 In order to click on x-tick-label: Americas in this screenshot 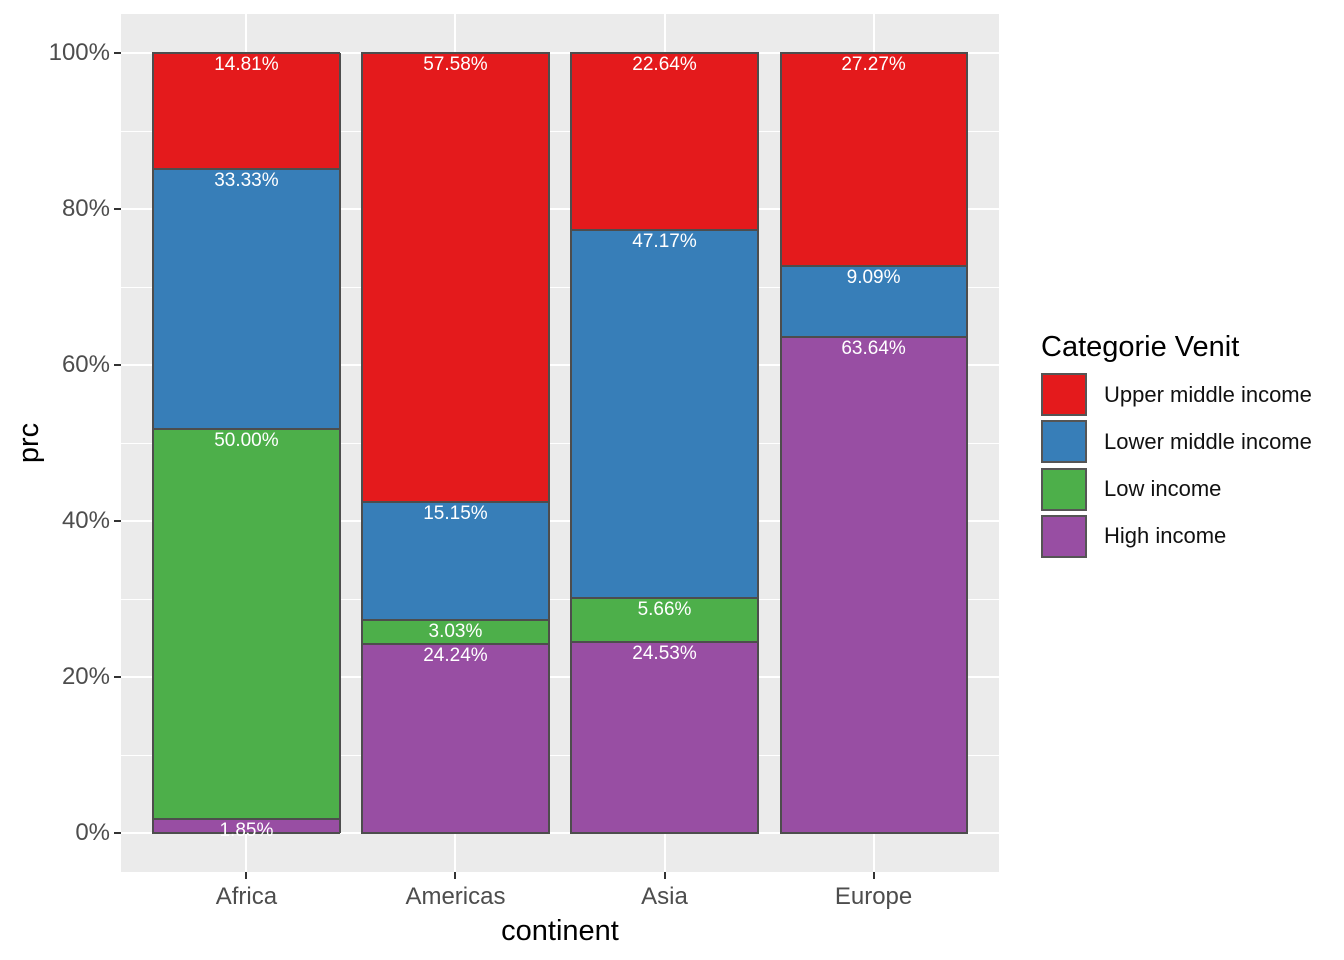, I will do `click(455, 896)`.